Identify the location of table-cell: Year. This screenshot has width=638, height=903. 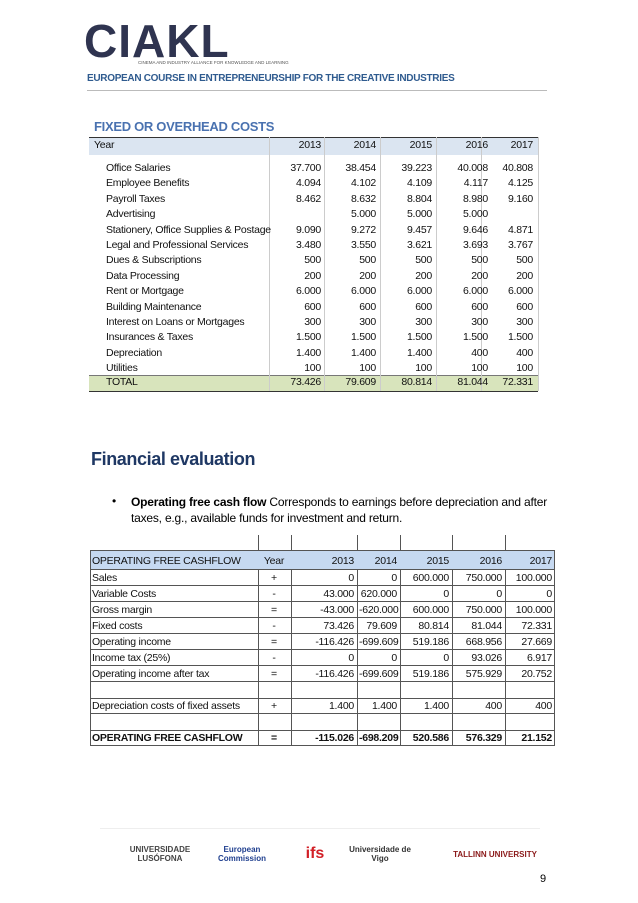
(274, 561).